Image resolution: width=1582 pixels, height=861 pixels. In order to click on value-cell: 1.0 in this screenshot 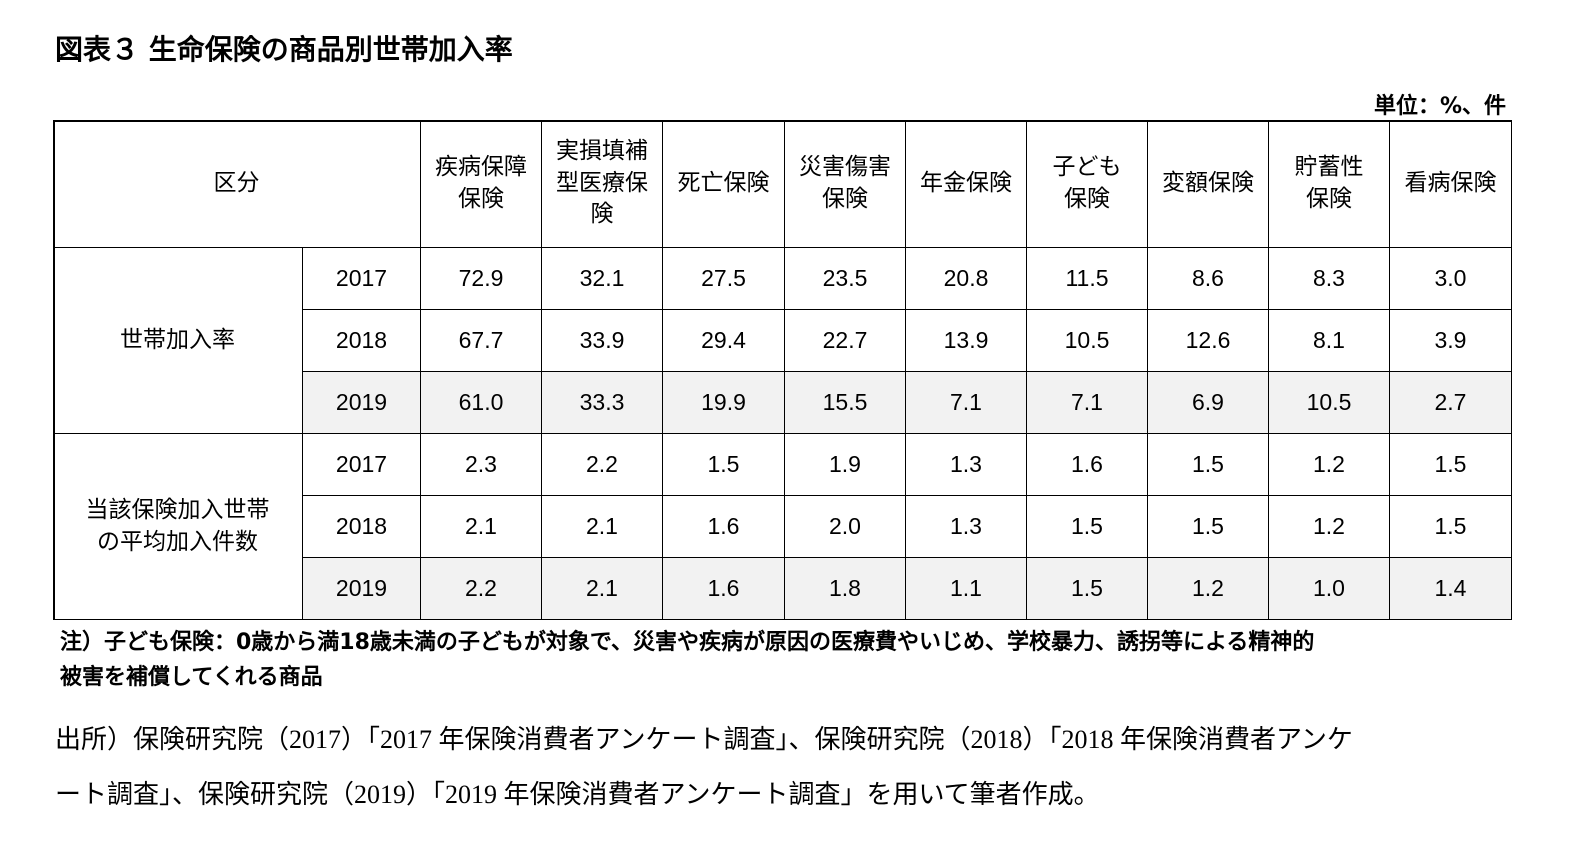, I will do `click(1329, 589)`.